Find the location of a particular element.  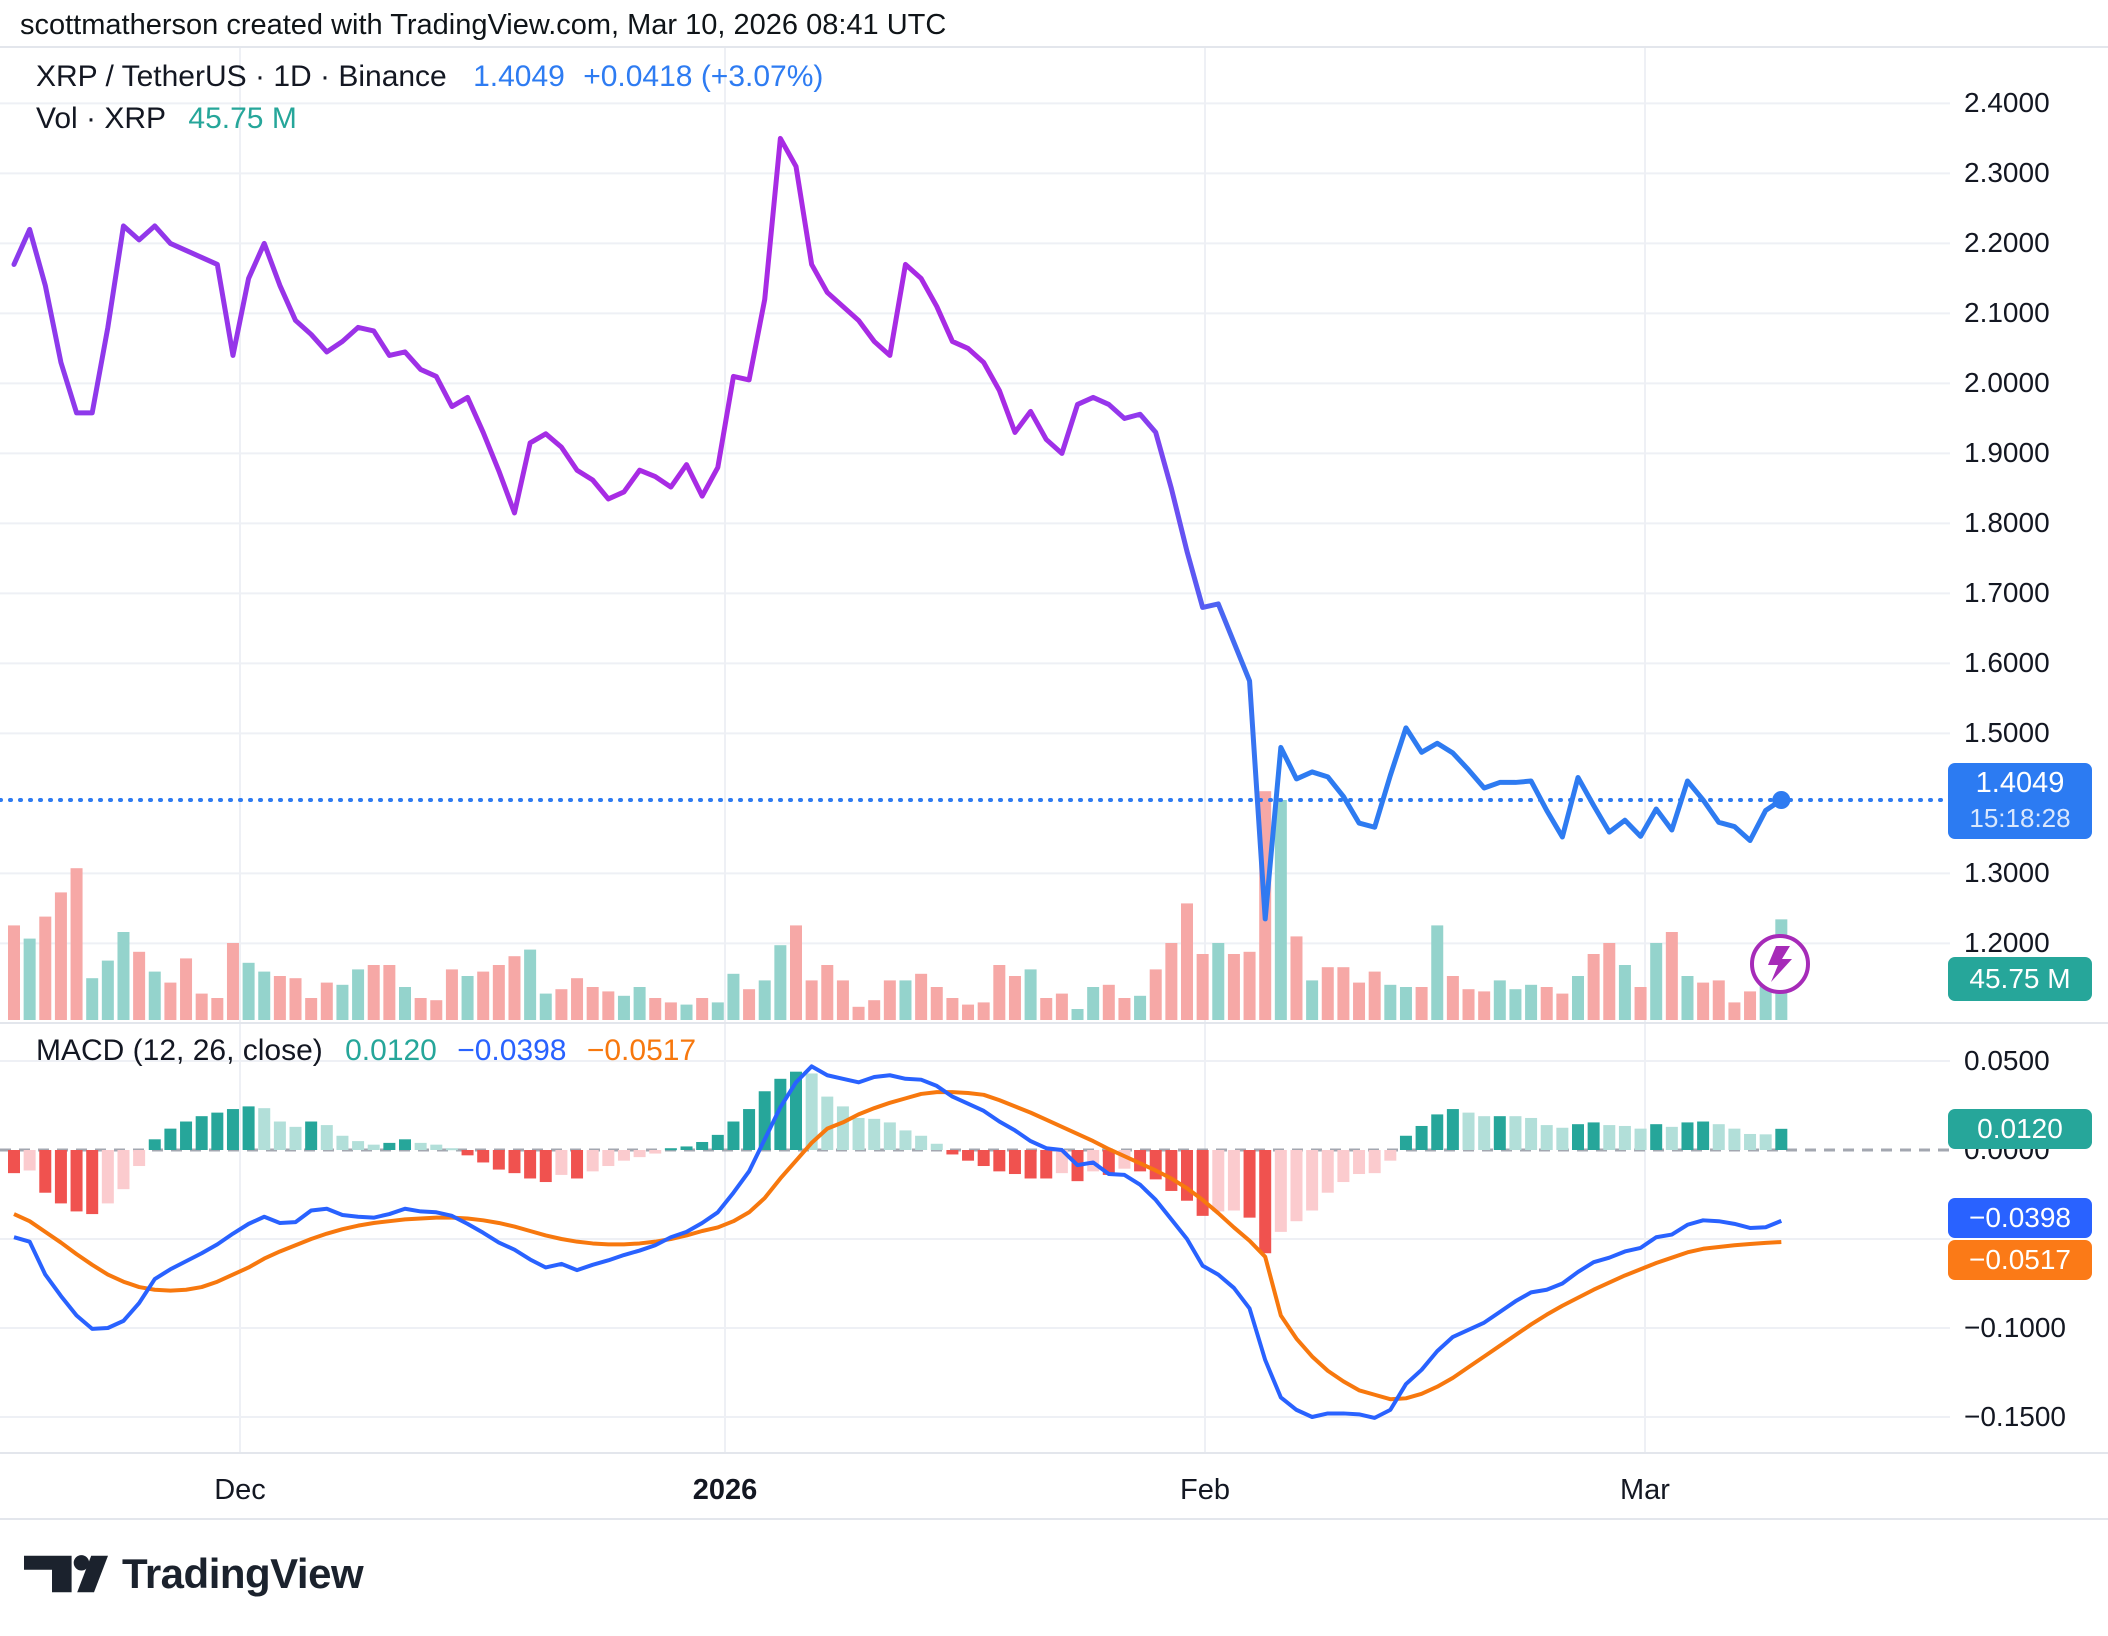

pane-separator is located at coordinates (1054, 1023).